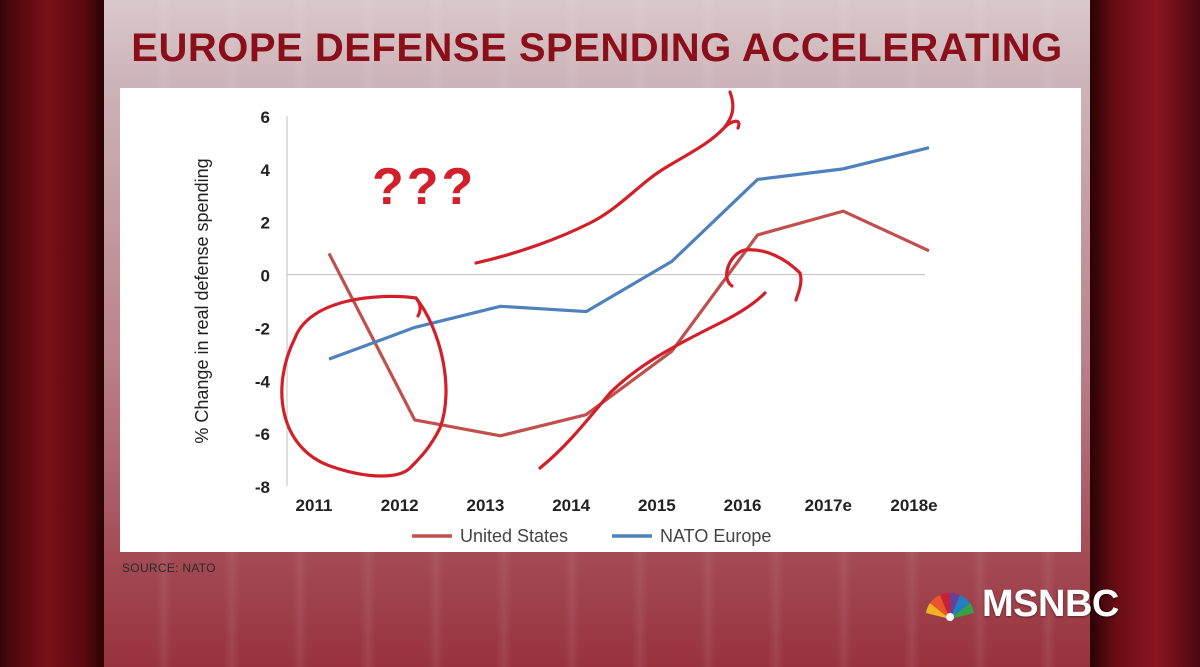  What do you see at coordinates (262, 328) in the screenshot?
I see `y-tick-label: -2` at bounding box center [262, 328].